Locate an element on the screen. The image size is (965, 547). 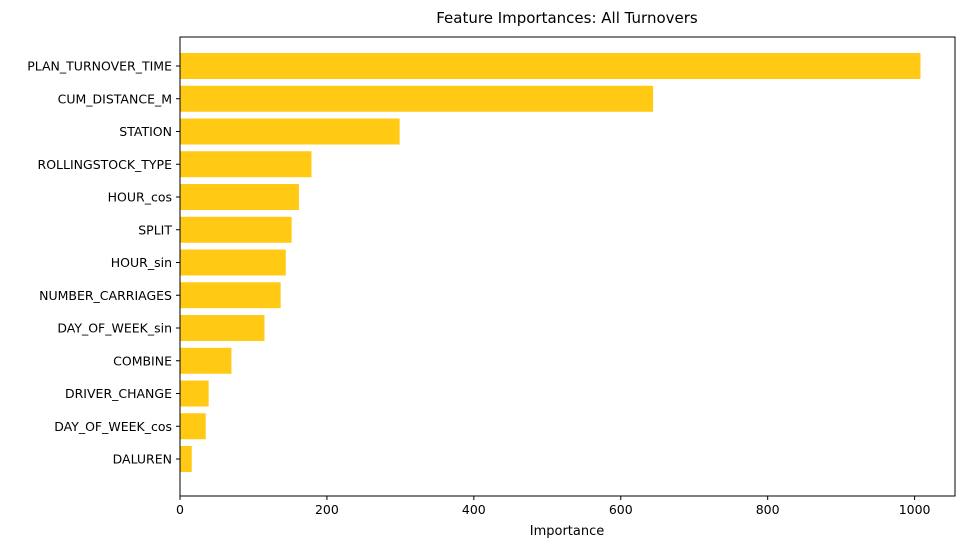
x-tick-label: 400 is located at coordinates (474, 509).